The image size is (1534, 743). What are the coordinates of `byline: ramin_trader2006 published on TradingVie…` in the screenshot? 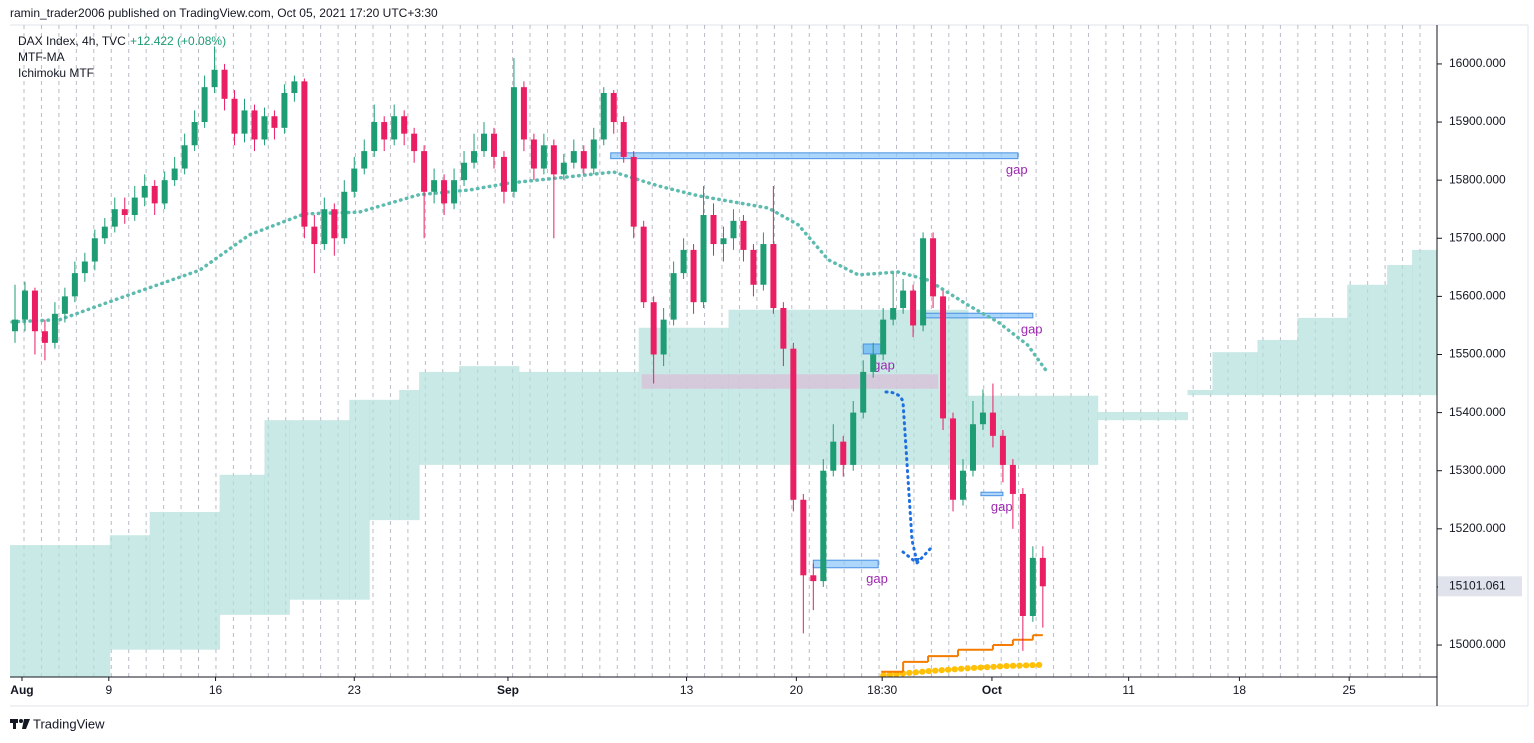 It's located at (224, 13).